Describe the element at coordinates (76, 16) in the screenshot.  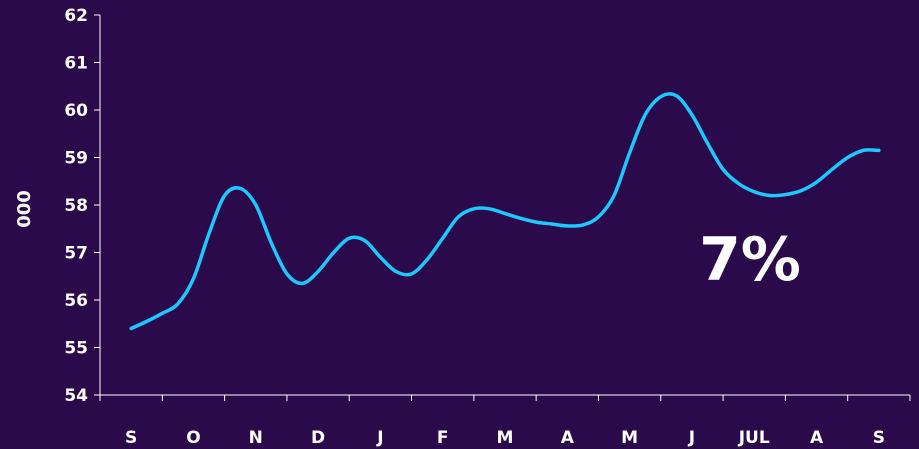
I see `y-tick-label: 62` at that location.